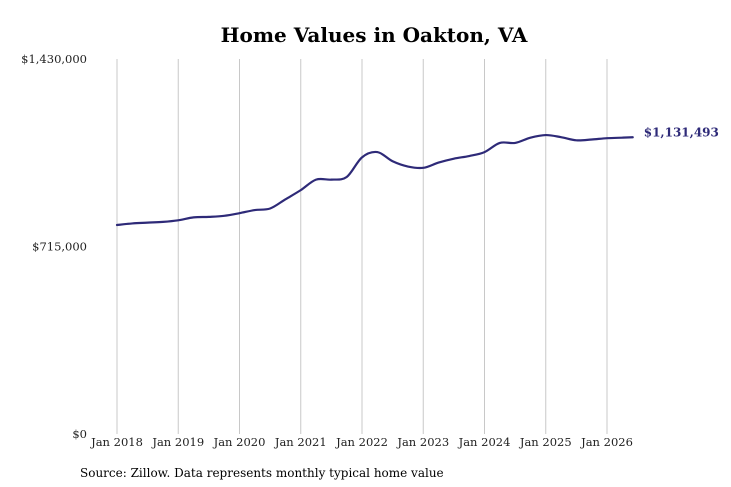 Image resolution: width=731 pixels, height=487 pixels. I want to click on end-value-label: $1,131,493, so click(681, 132).